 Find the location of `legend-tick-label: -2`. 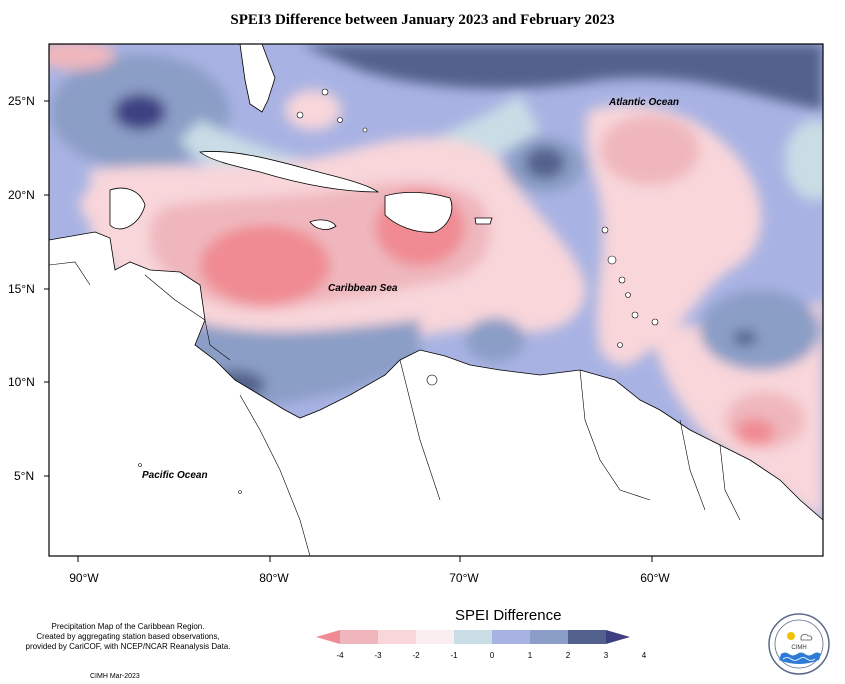

legend-tick-label: -2 is located at coordinates (416, 655).